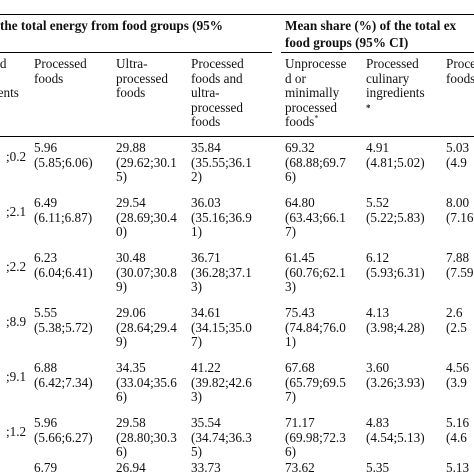 The image size is (474, 476). Describe the element at coordinates (378, 467) in the screenshot. I see `table-cell: 5.35` at that location.